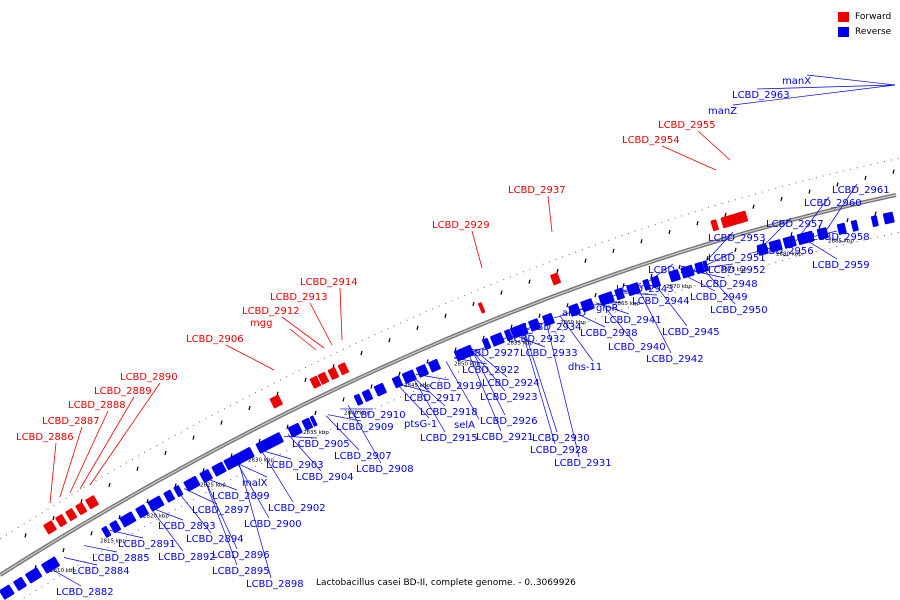  What do you see at coordinates (461, 225) in the screenshot?
I see `forward-gene-label: LCBD_2929` at bounding box center [461, 225].